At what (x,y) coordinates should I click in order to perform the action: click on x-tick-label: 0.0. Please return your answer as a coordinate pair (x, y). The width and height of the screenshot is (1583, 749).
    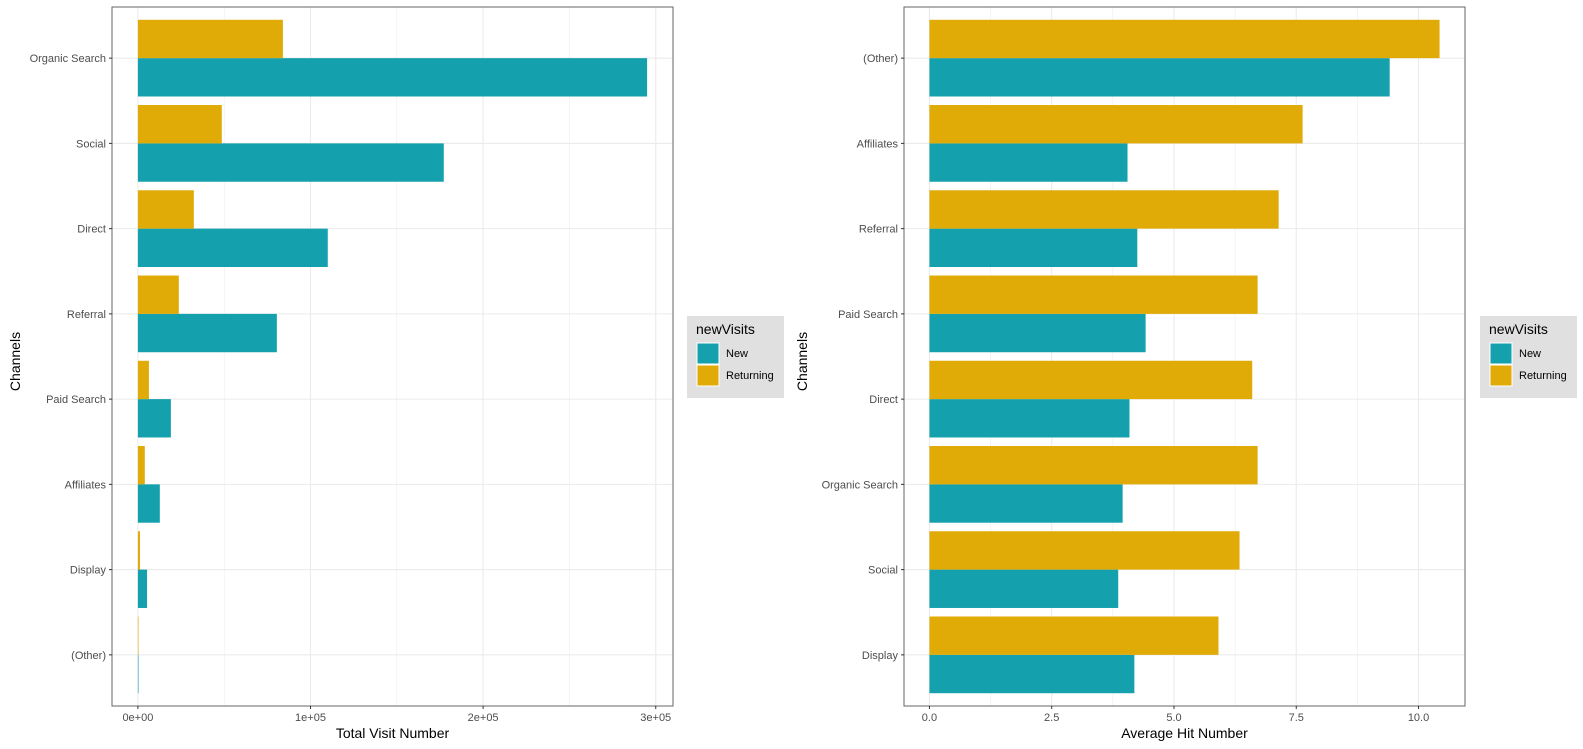
    Looking at the image, I should click on (929, 718).